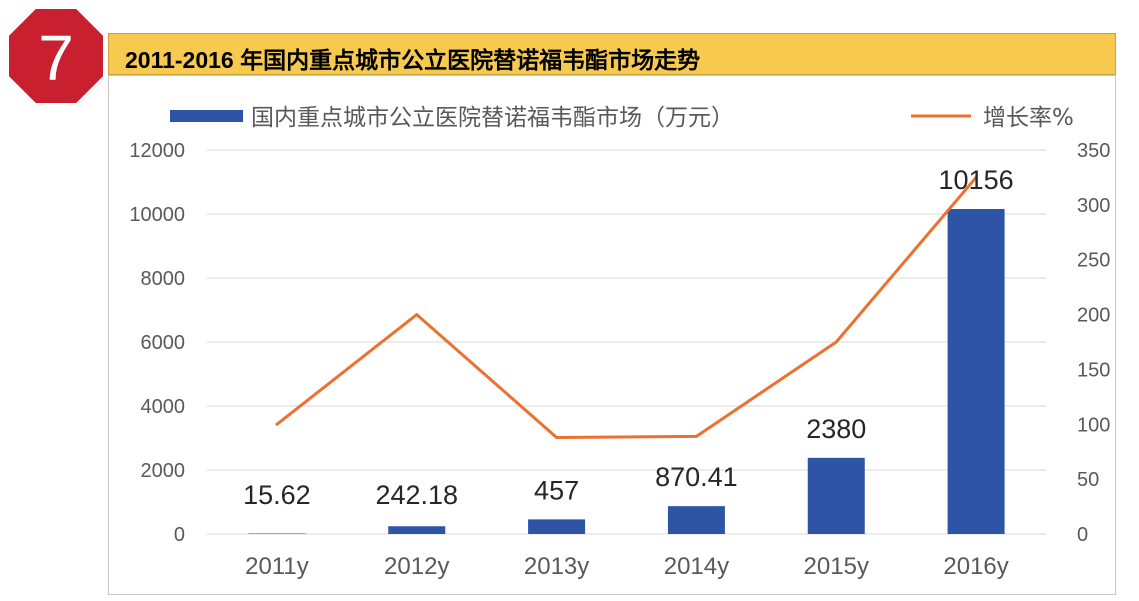 Image resolution: width=1139 pixels, height=601 pixels. Describe the element at coordinates (416, 566) in the screenshot. I see `x-axis-tick-label: 2012y` at that location.